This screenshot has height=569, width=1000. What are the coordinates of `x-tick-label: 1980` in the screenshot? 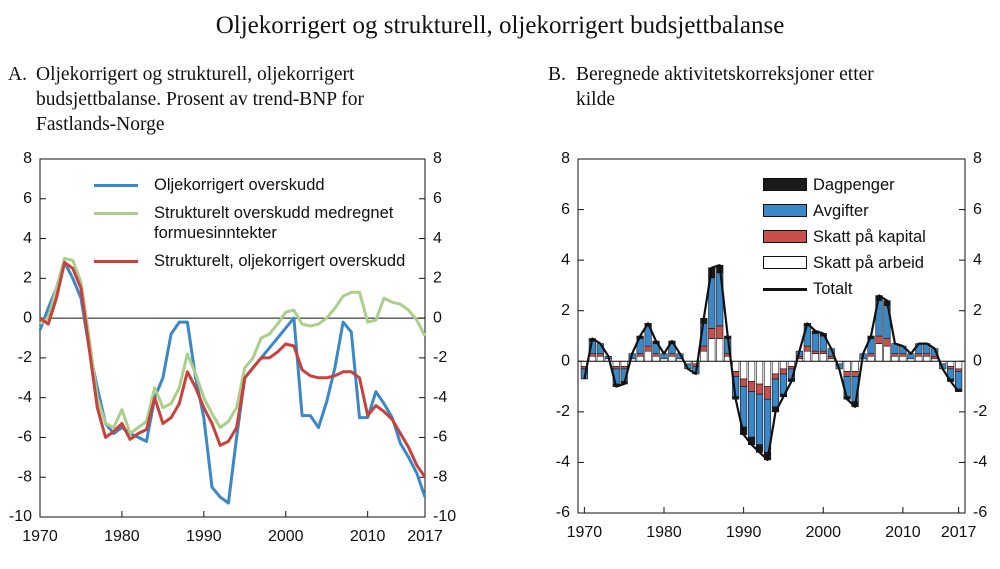 It's located at (122, 536).